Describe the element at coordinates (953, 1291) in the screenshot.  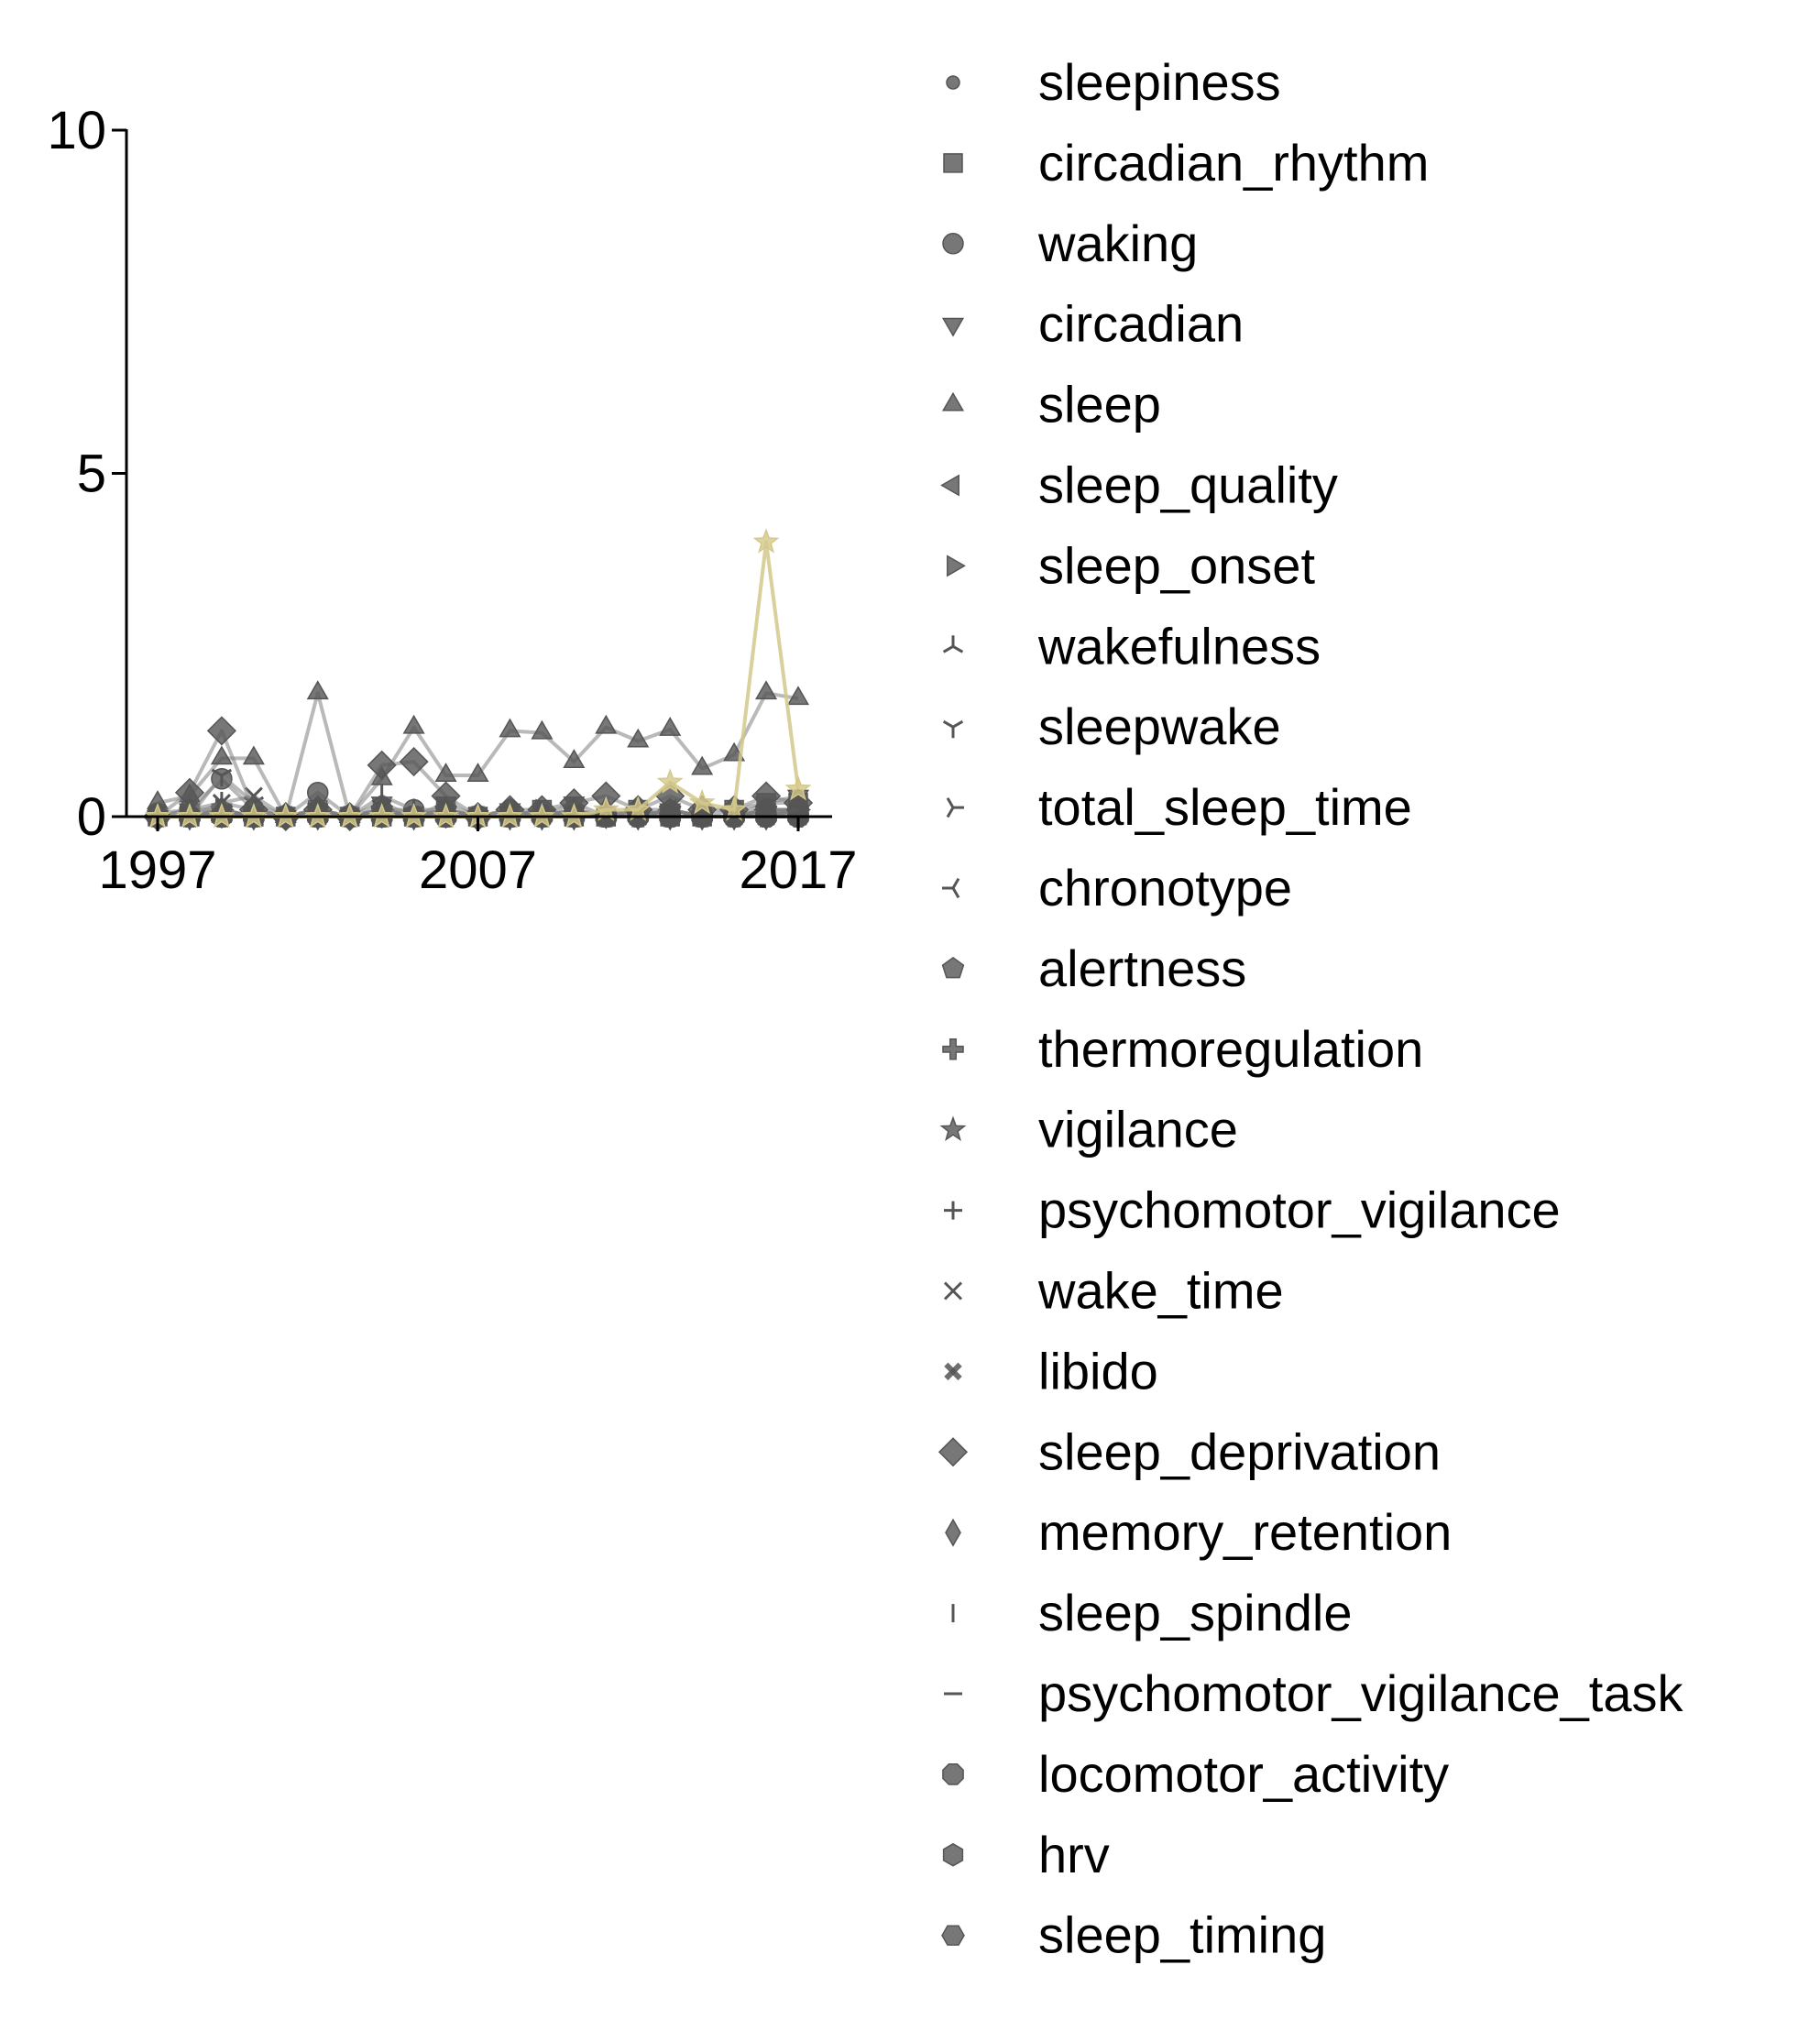
I see `legend-marker-wake_time` at that location.